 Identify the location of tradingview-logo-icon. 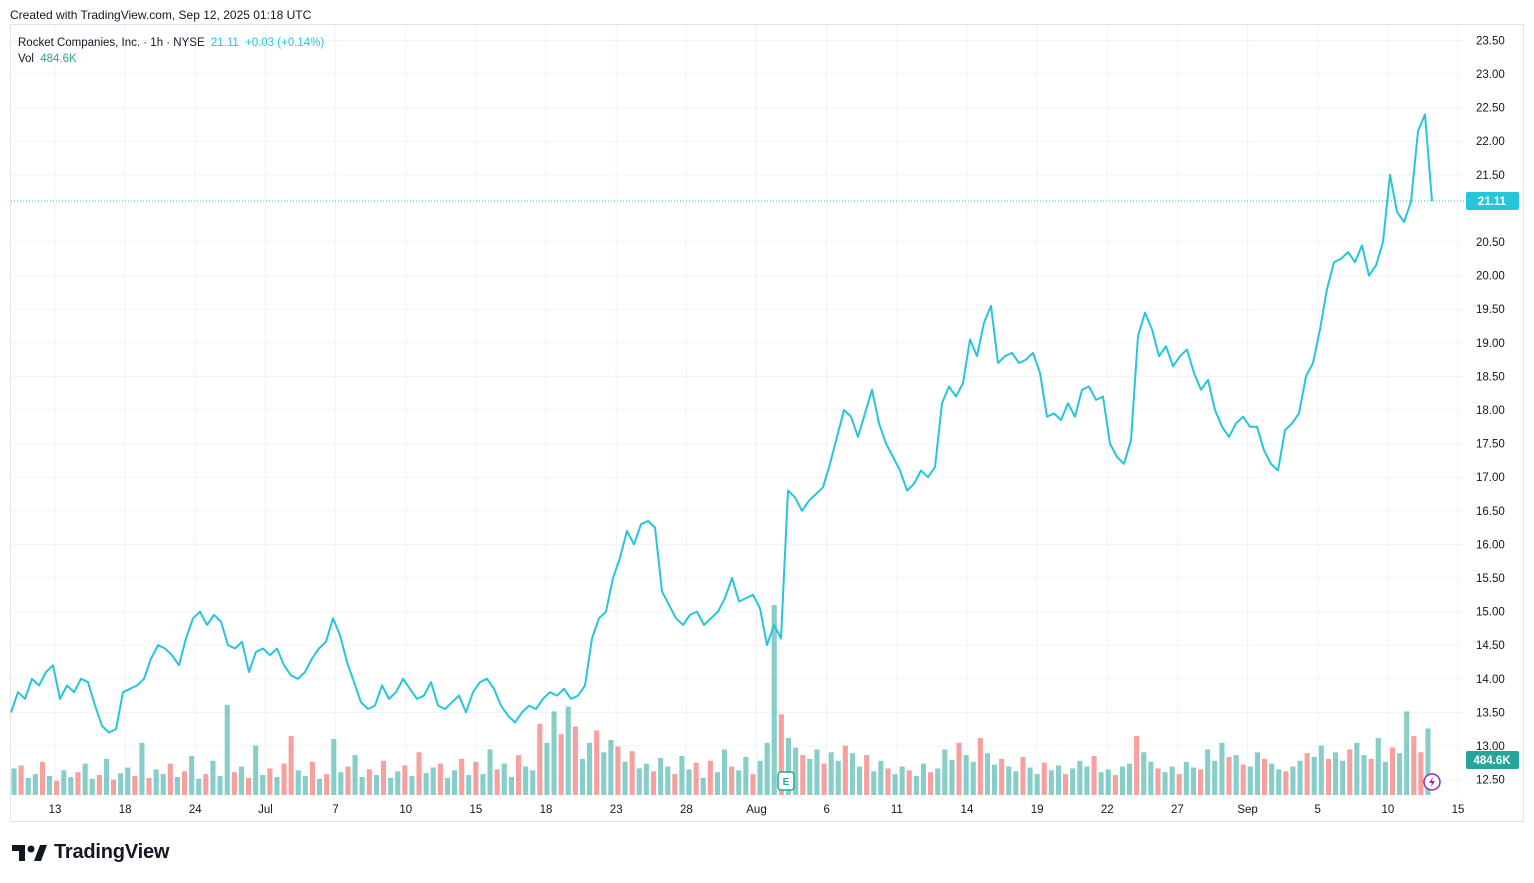
(29, 852).